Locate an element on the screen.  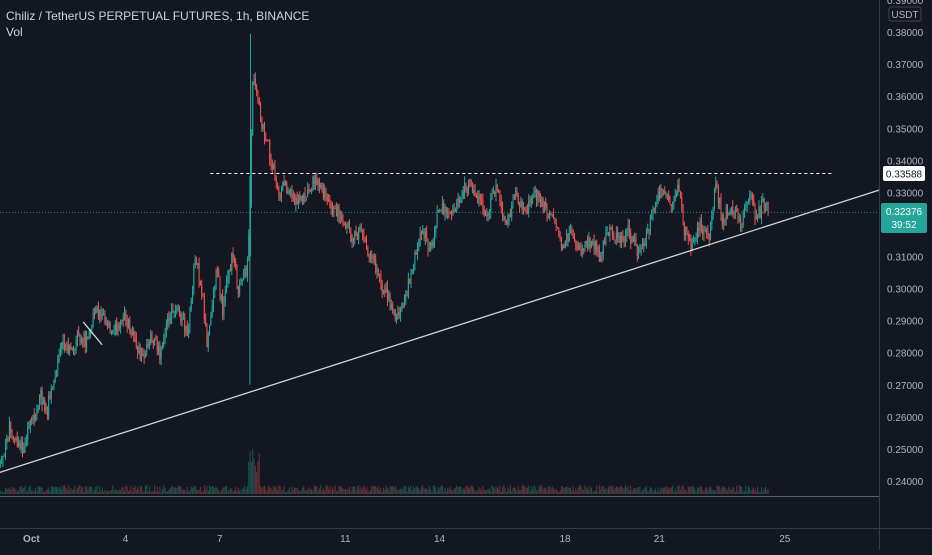
last-price-tag is located at coordinates (904, 218).